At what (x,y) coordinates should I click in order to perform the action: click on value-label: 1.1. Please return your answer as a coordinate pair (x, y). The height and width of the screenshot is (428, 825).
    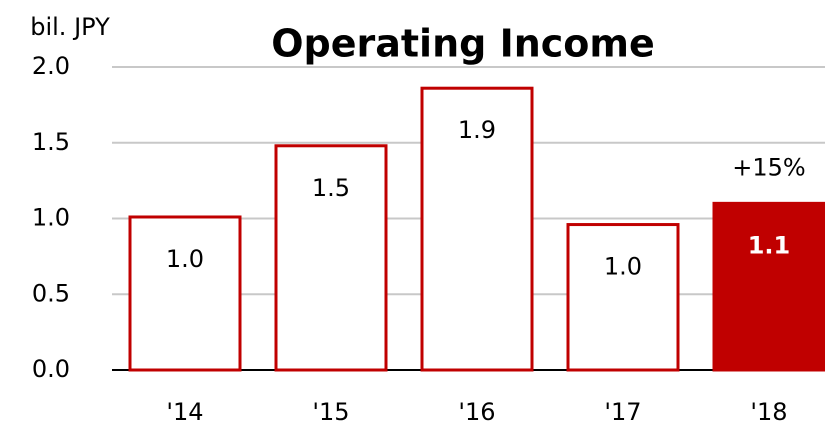
    Looking at the image, I should click on (769, 245).